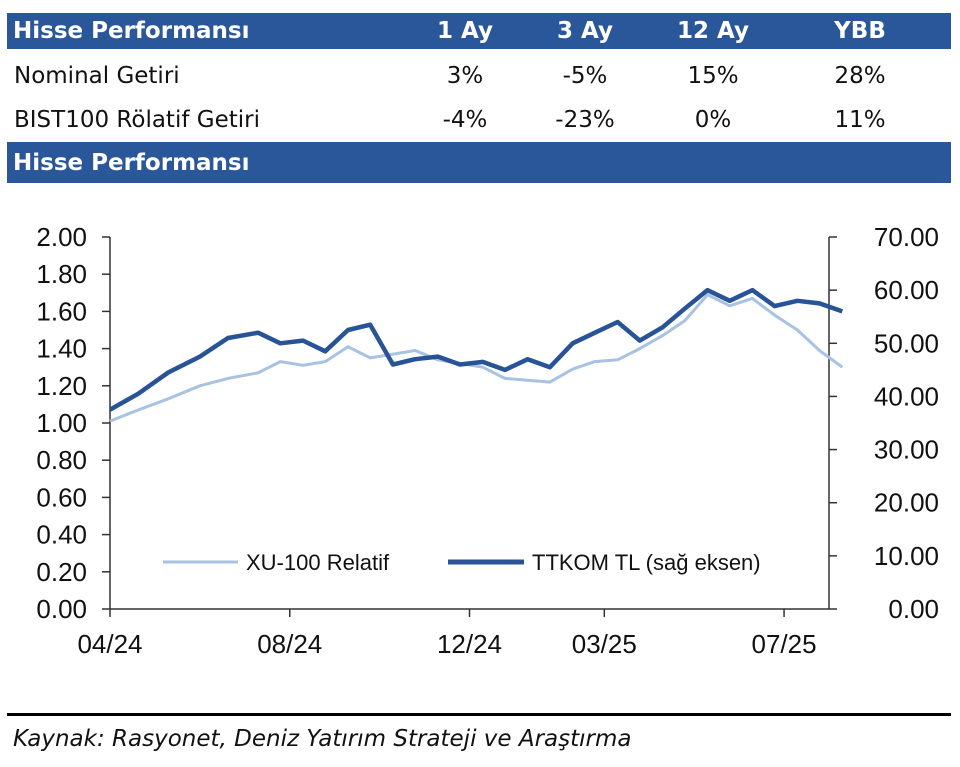  I want to click on column-header-1-ay: 1 Ay, so click(465, 31).